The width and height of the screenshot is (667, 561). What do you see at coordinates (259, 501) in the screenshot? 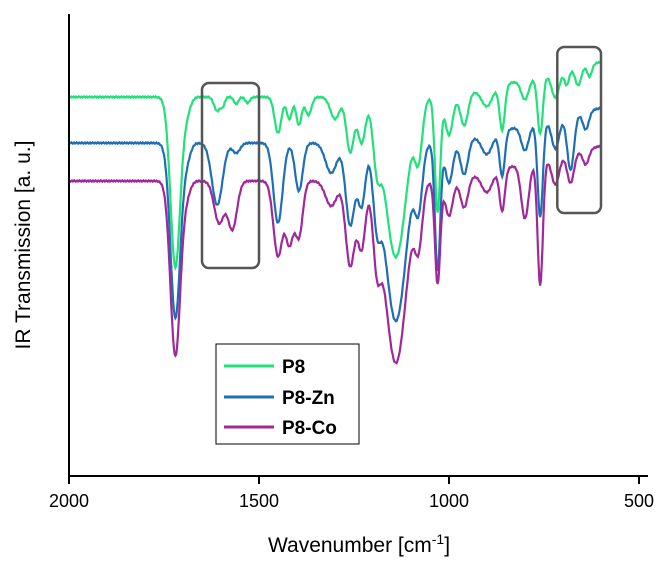
I see `x-tick-label: 1500` at bounding box center [259, 501].